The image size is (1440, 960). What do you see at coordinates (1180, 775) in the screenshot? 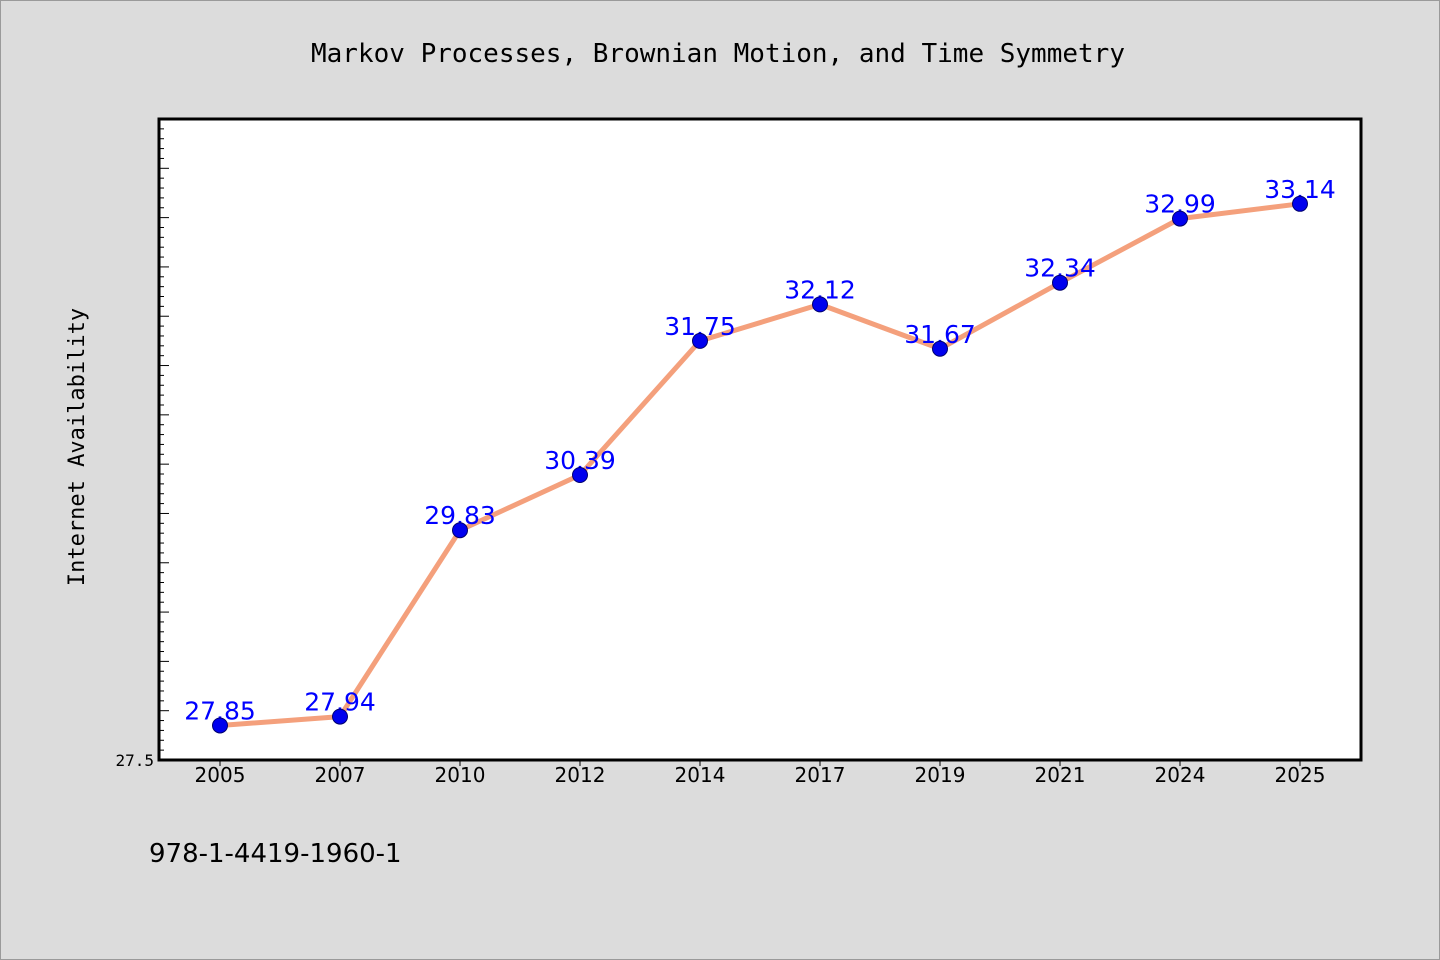
I see `x-tick-label: 2024` at bounding box center [1180, 775].